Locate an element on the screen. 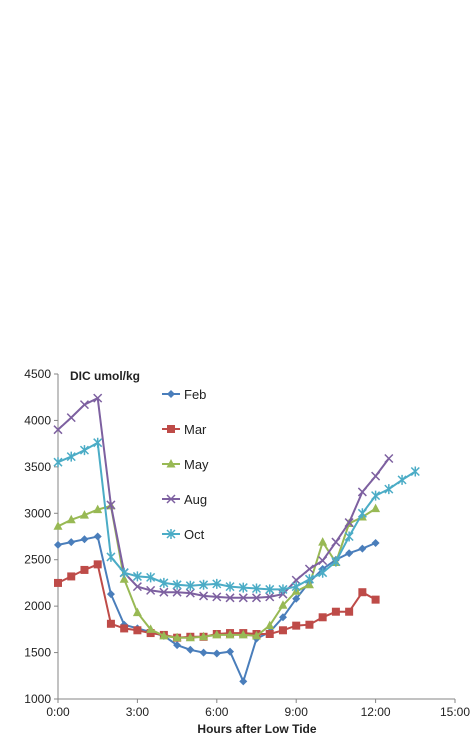 This screenshot has height=737, width=475. y-tick-label: 4500 is located at coordinates (37, 374).